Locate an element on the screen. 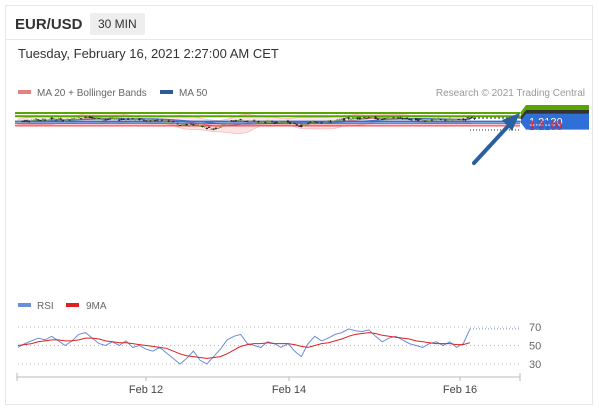 The width and height of the screenshot is (599, 411). price-level-label-1.2110: 1.2110 is located at coordinates (545, 125).